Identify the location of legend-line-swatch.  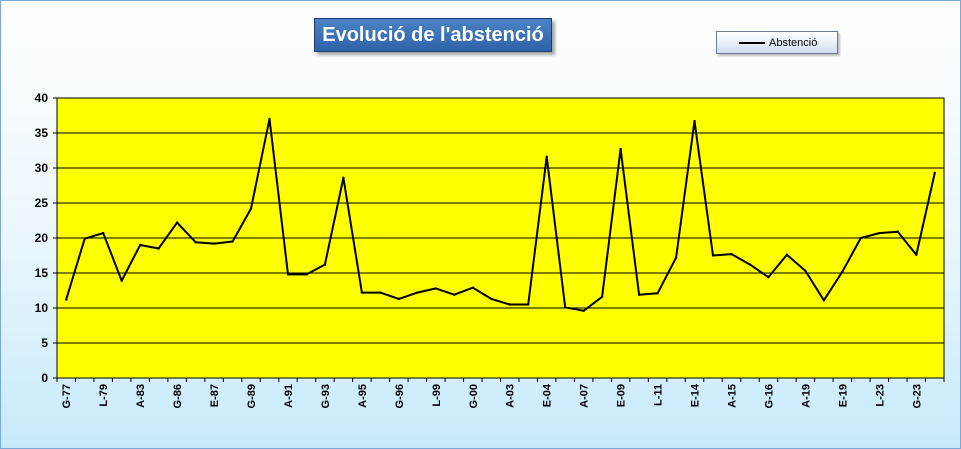
(752, 42).